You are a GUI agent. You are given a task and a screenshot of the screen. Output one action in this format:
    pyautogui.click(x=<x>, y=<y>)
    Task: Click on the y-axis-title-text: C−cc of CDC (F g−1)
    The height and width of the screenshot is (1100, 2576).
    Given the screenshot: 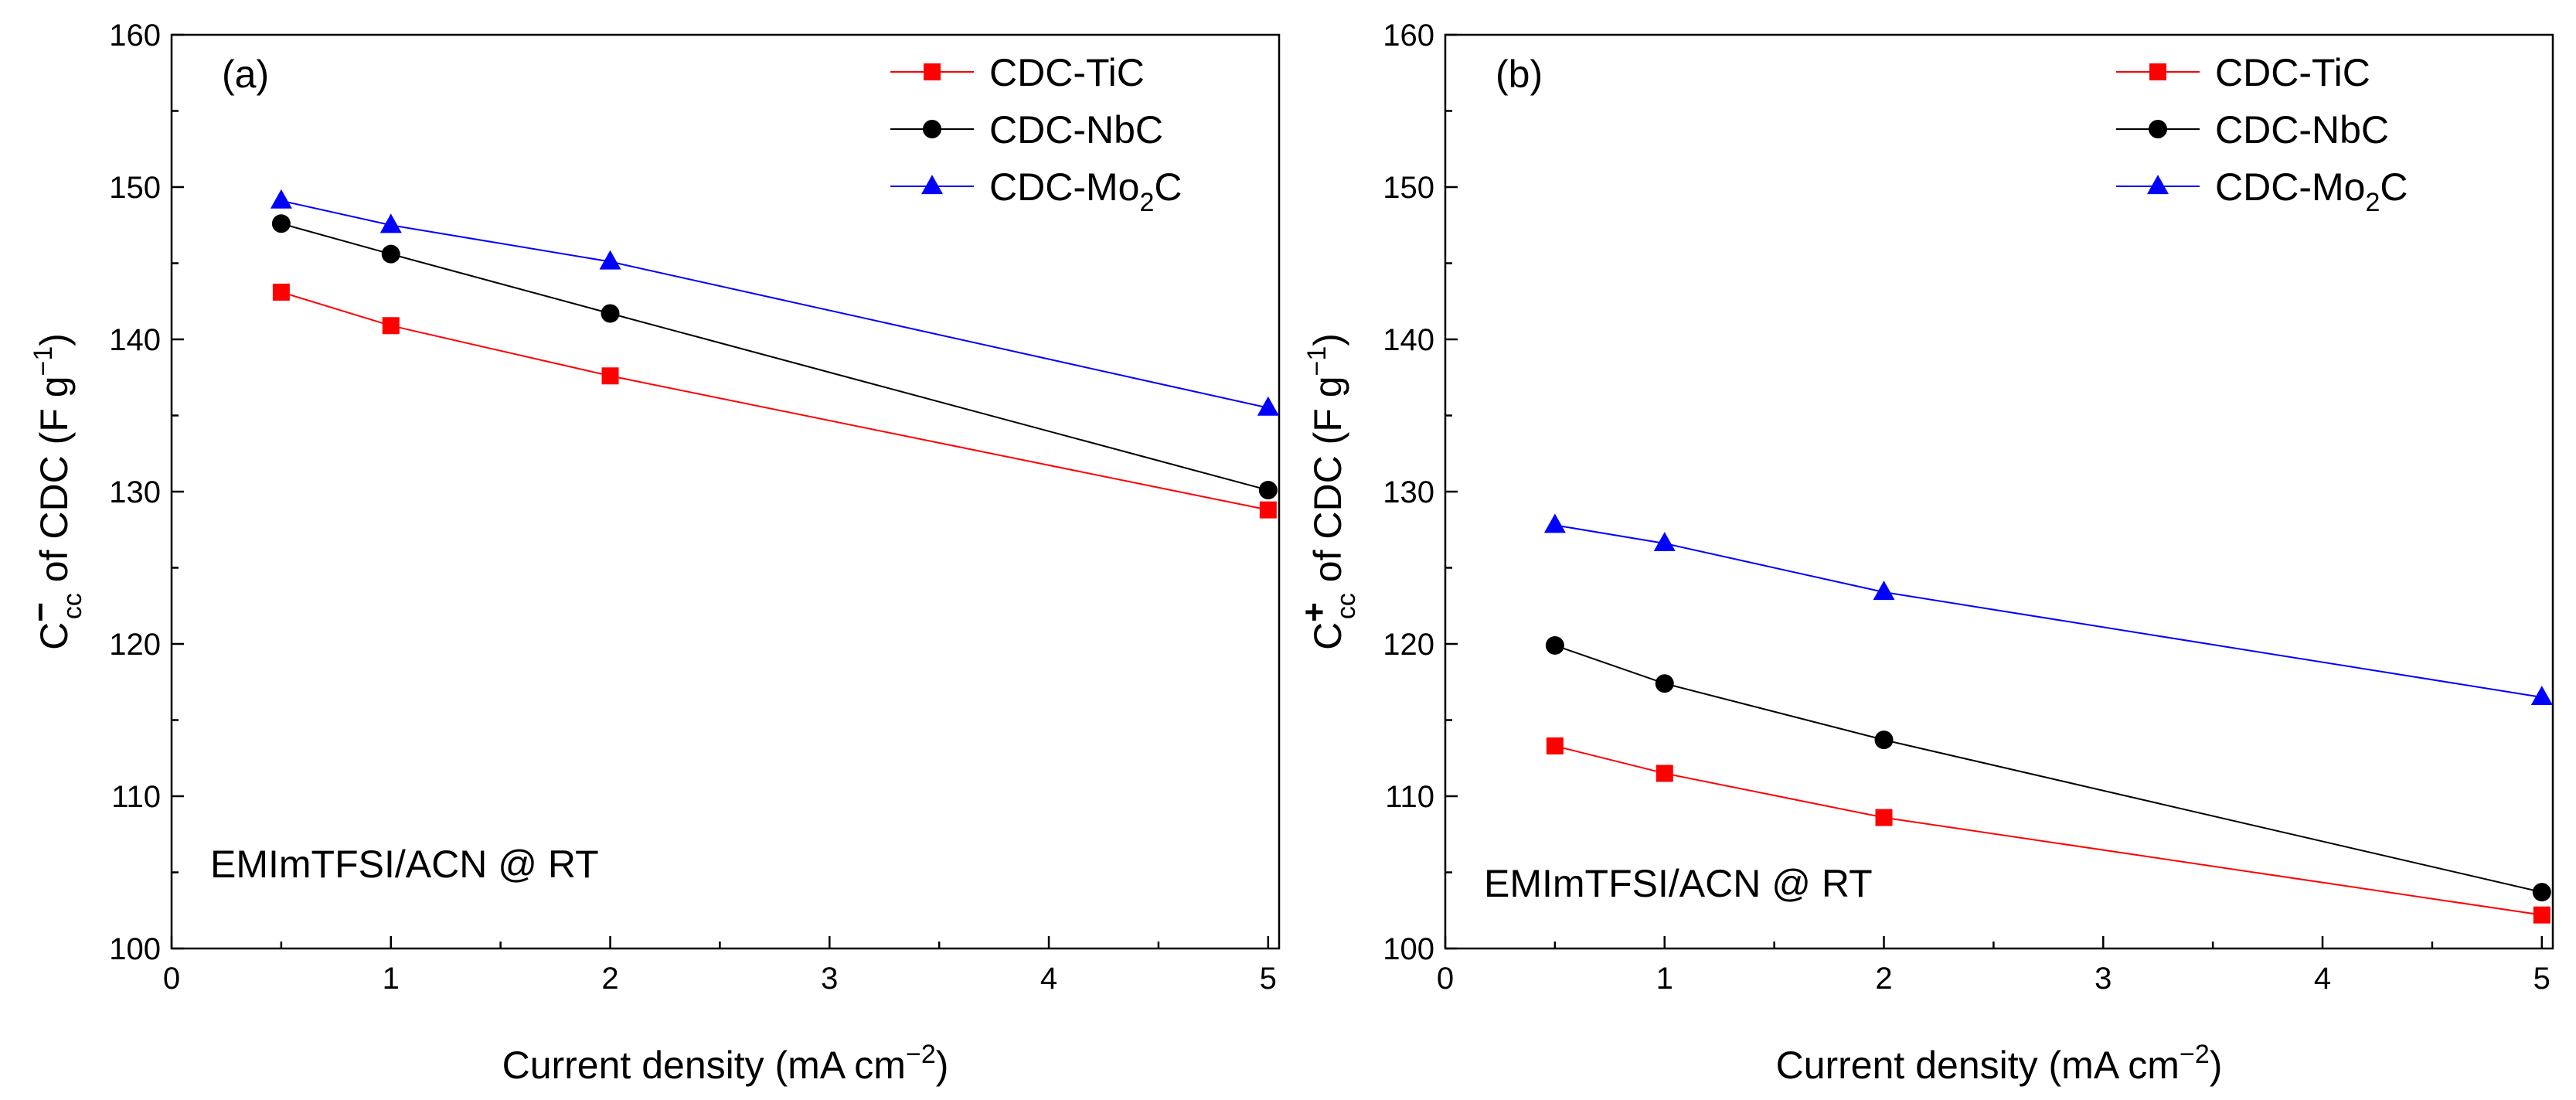 What is the action you would take?
    pyautogui.click(x=54, y=491)
    